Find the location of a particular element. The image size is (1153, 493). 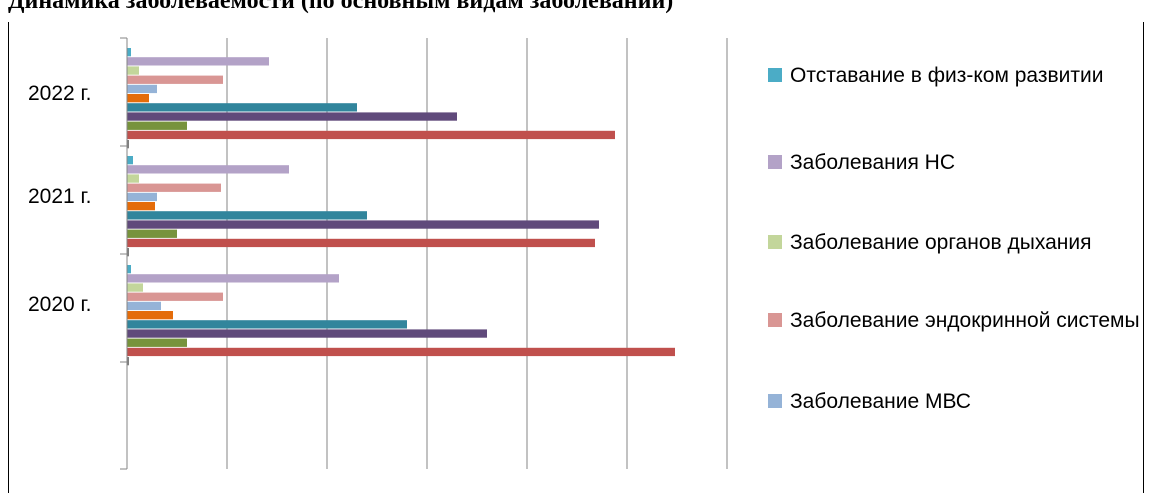

category-axis: 2020 г. 2021 г. 2022 г. is located at coordinates (78, 253).